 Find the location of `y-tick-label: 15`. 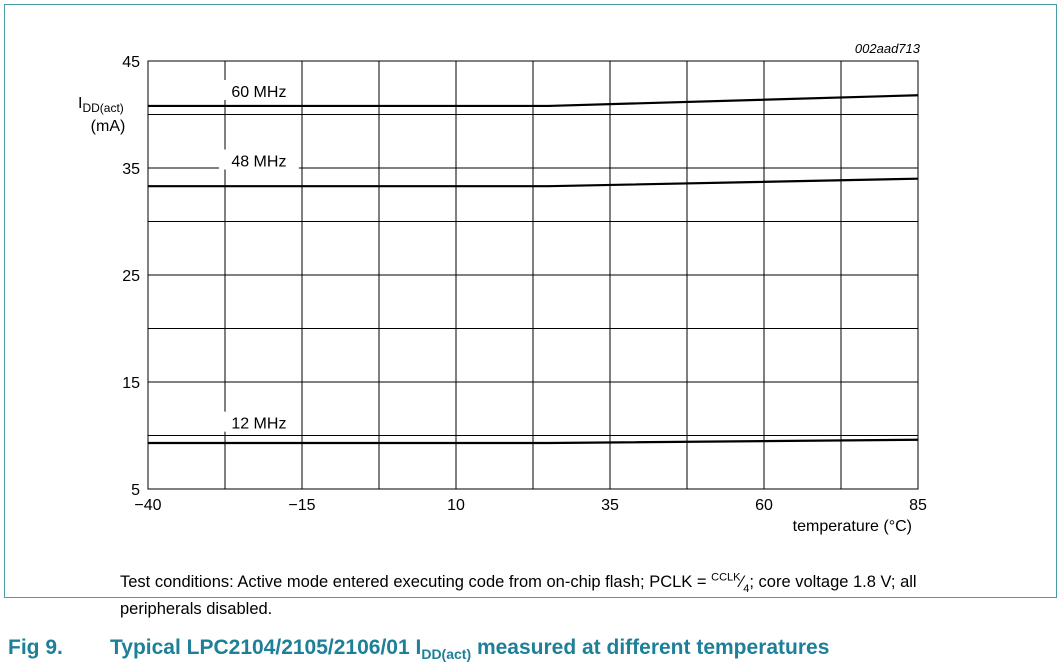

y-tick-label: 15 is located at coordinates (131, 383).